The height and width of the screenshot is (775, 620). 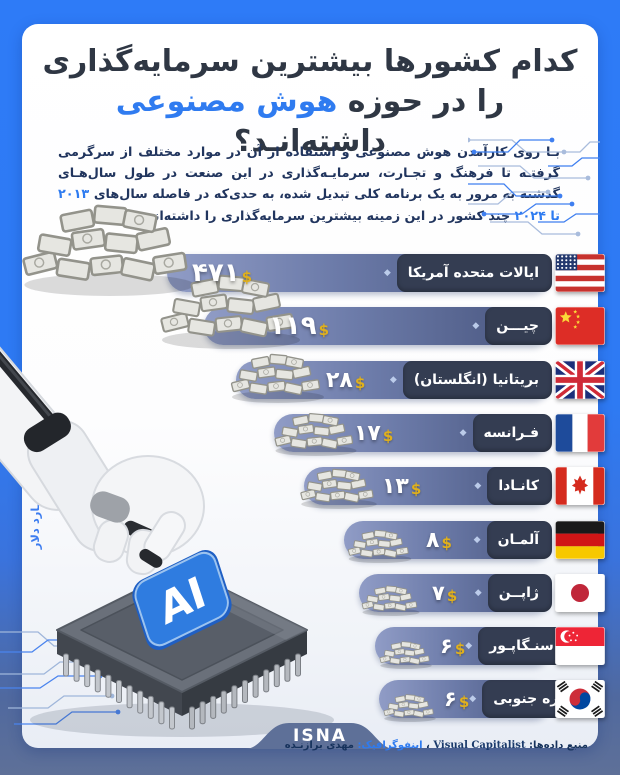 I want to click on gb-flag-icon, so click(x=580, y=380).